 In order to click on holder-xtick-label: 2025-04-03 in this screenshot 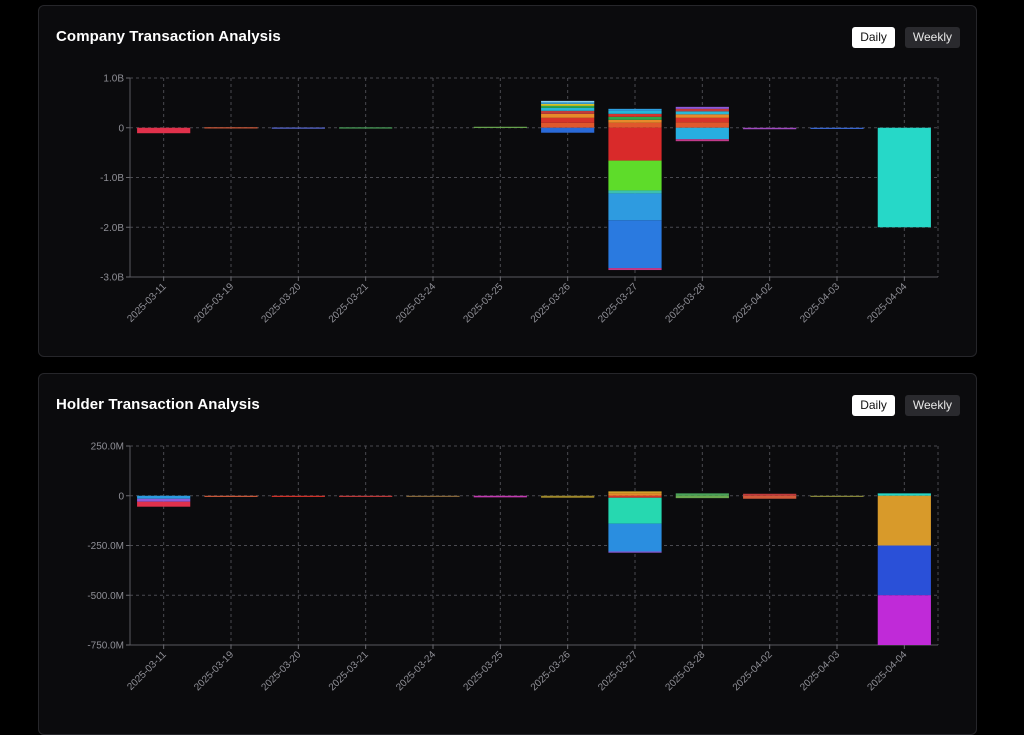, I will do `click(820, 671)`.